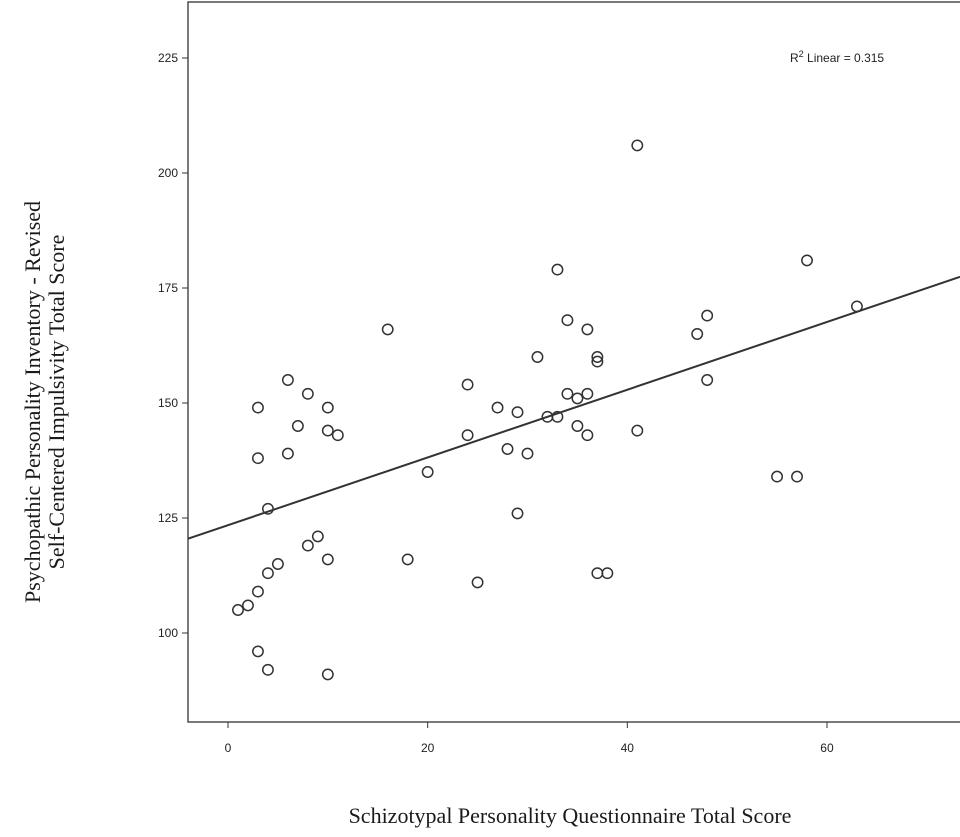  Describe the element at coordinates (168, 288) in the screenshot. I see `y-tick-label: 175` at that location.